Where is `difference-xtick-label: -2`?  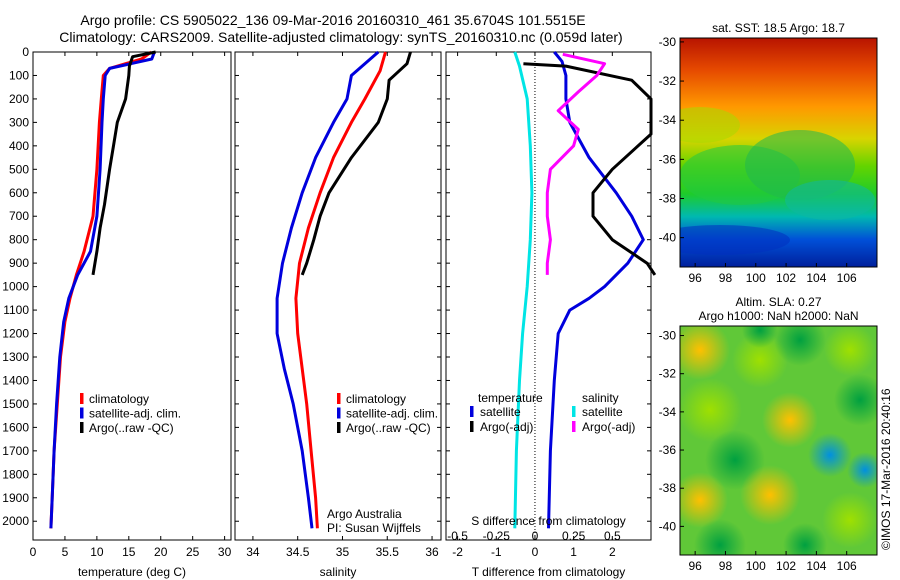
difference-xtick-label: -2 is located at coordinates (457, 552).